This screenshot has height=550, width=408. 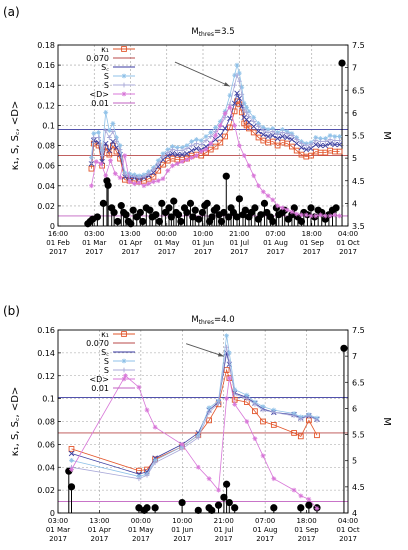 I want to click on xtick-date: 01 Apr, so click(x=99, y=530).